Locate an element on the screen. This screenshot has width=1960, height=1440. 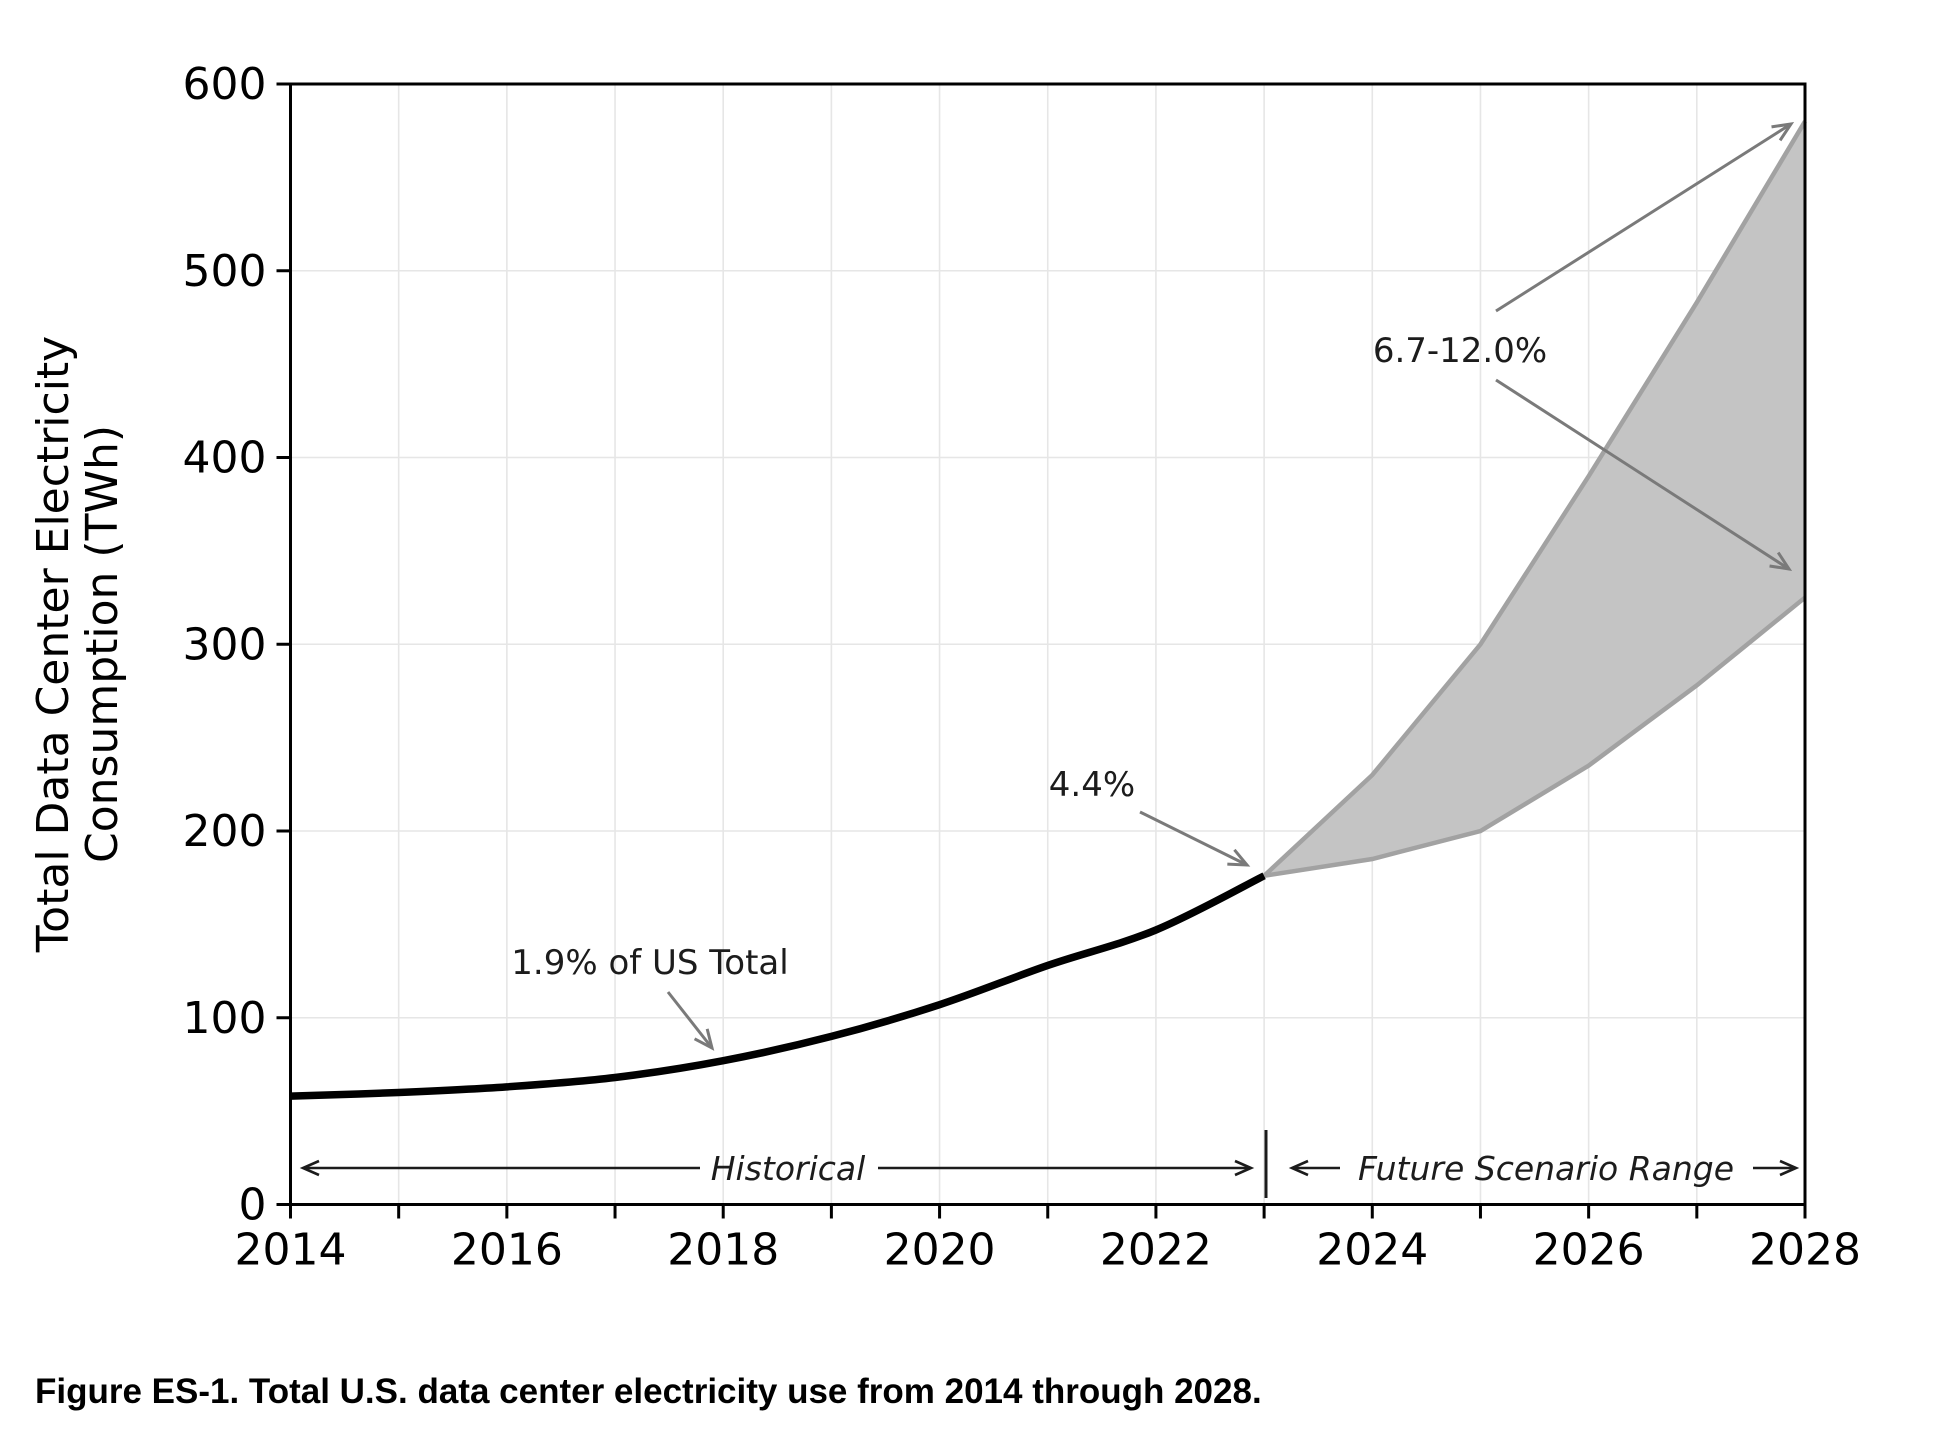
y-tick-label: 0 is located at coordinates (253, 1205).